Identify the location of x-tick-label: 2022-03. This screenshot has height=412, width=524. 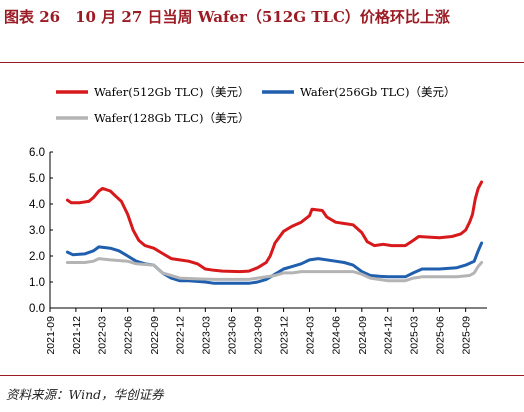
(102, 335).